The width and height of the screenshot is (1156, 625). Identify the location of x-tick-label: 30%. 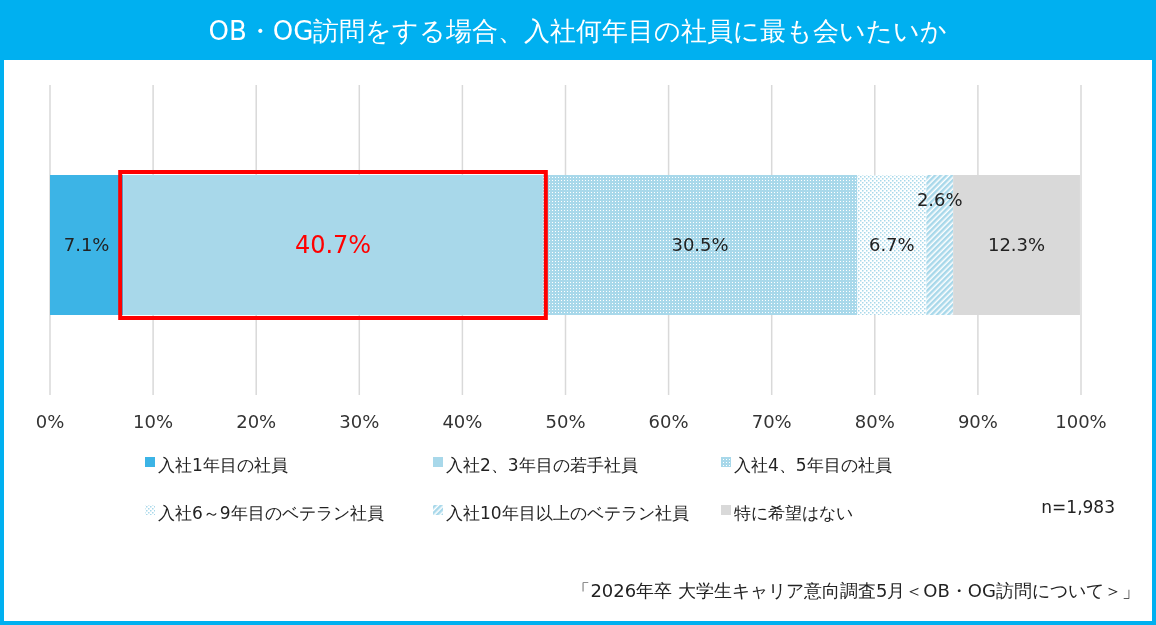
(359, 422).